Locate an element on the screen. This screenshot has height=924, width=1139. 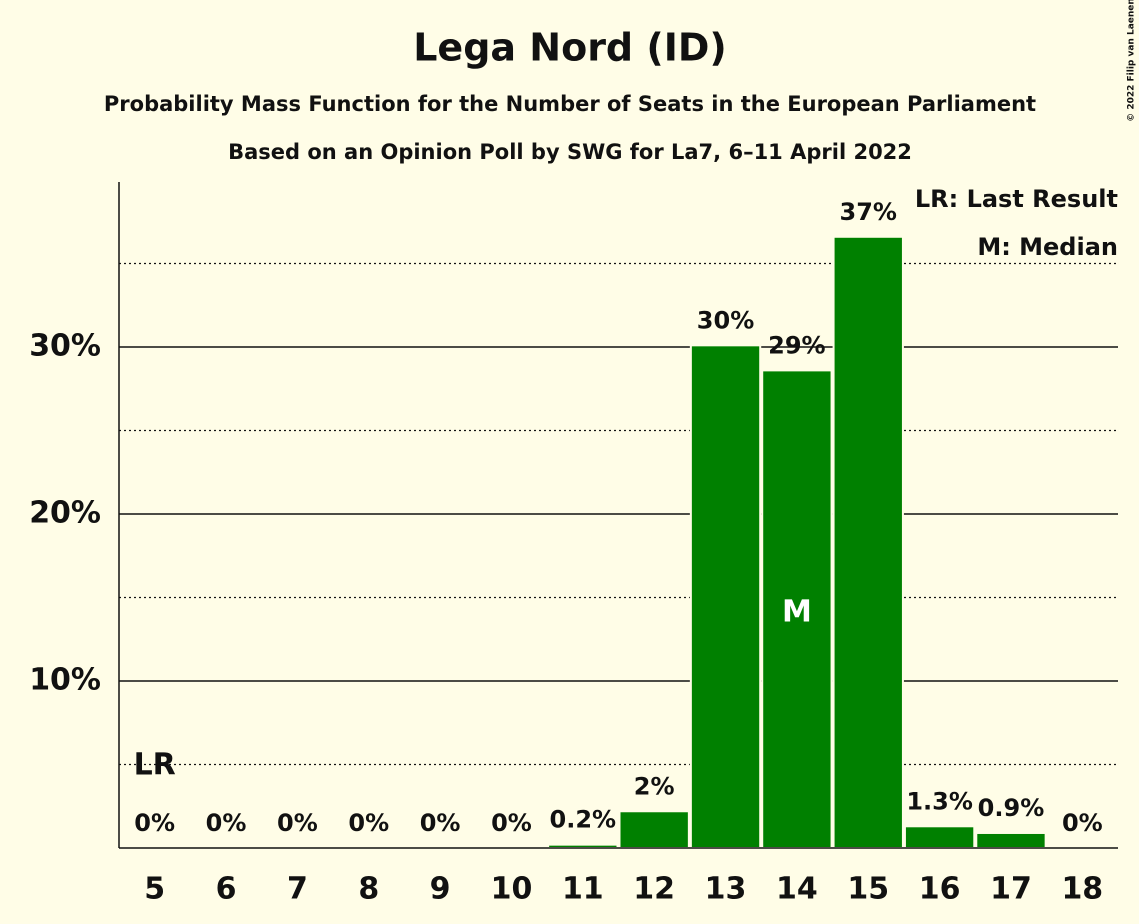
x-tick-label: 8 is located at coordinates (368, 889).